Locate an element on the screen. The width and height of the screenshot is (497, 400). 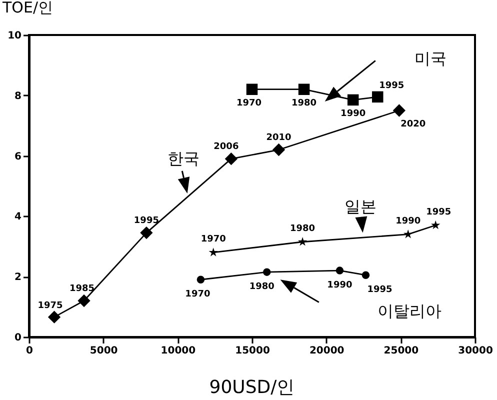
annotation: 2010 is located at coordinates (279, 137).